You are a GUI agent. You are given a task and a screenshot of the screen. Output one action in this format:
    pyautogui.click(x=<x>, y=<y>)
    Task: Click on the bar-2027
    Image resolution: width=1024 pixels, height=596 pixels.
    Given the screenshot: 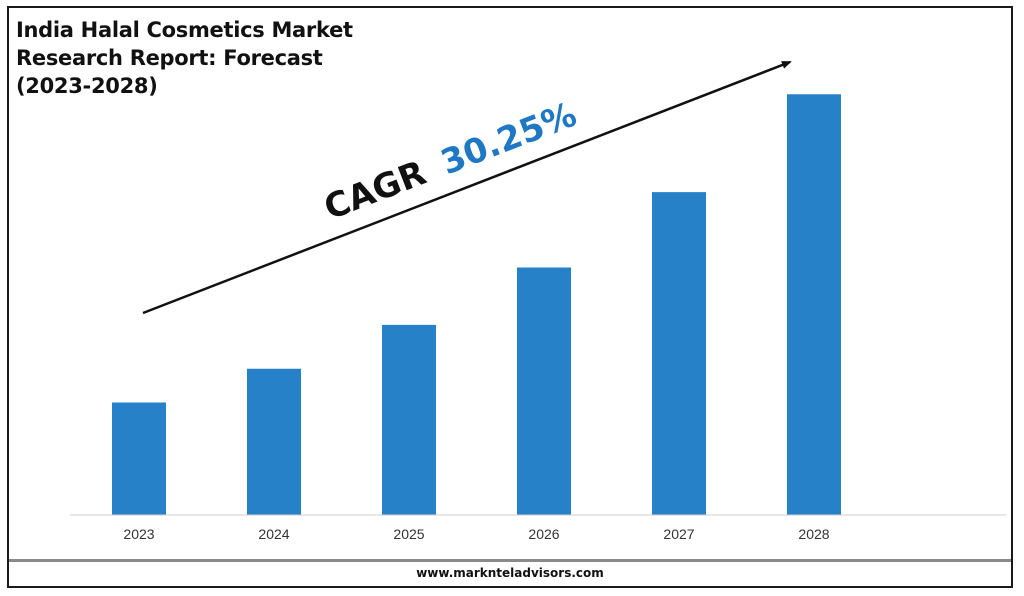 What is the action you would take?
    pyautogui.click(x=679, y=353)
    